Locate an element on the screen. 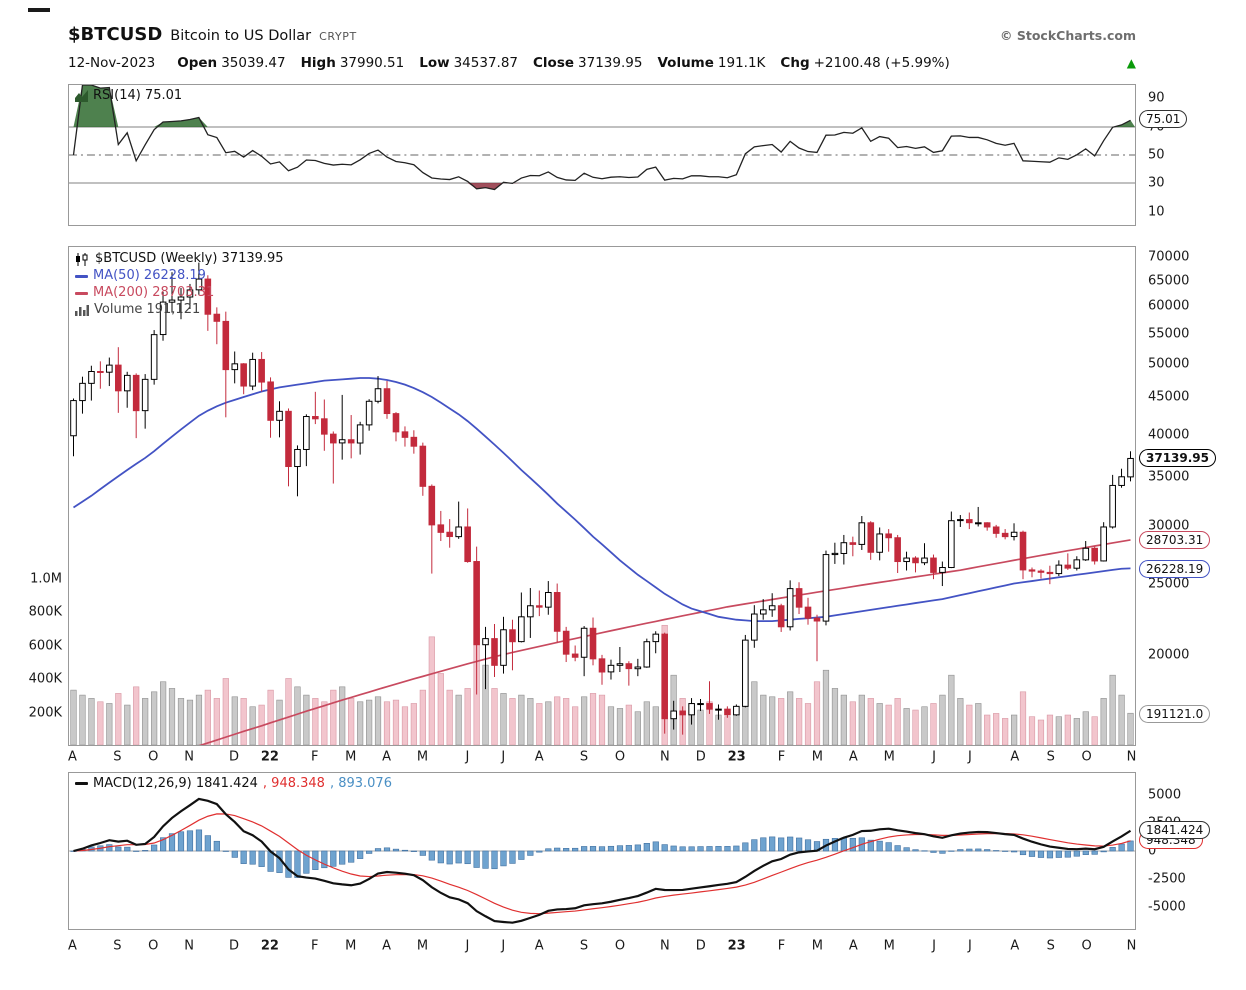  volume-axis-label: 800K is located at coordinates (45, 612).